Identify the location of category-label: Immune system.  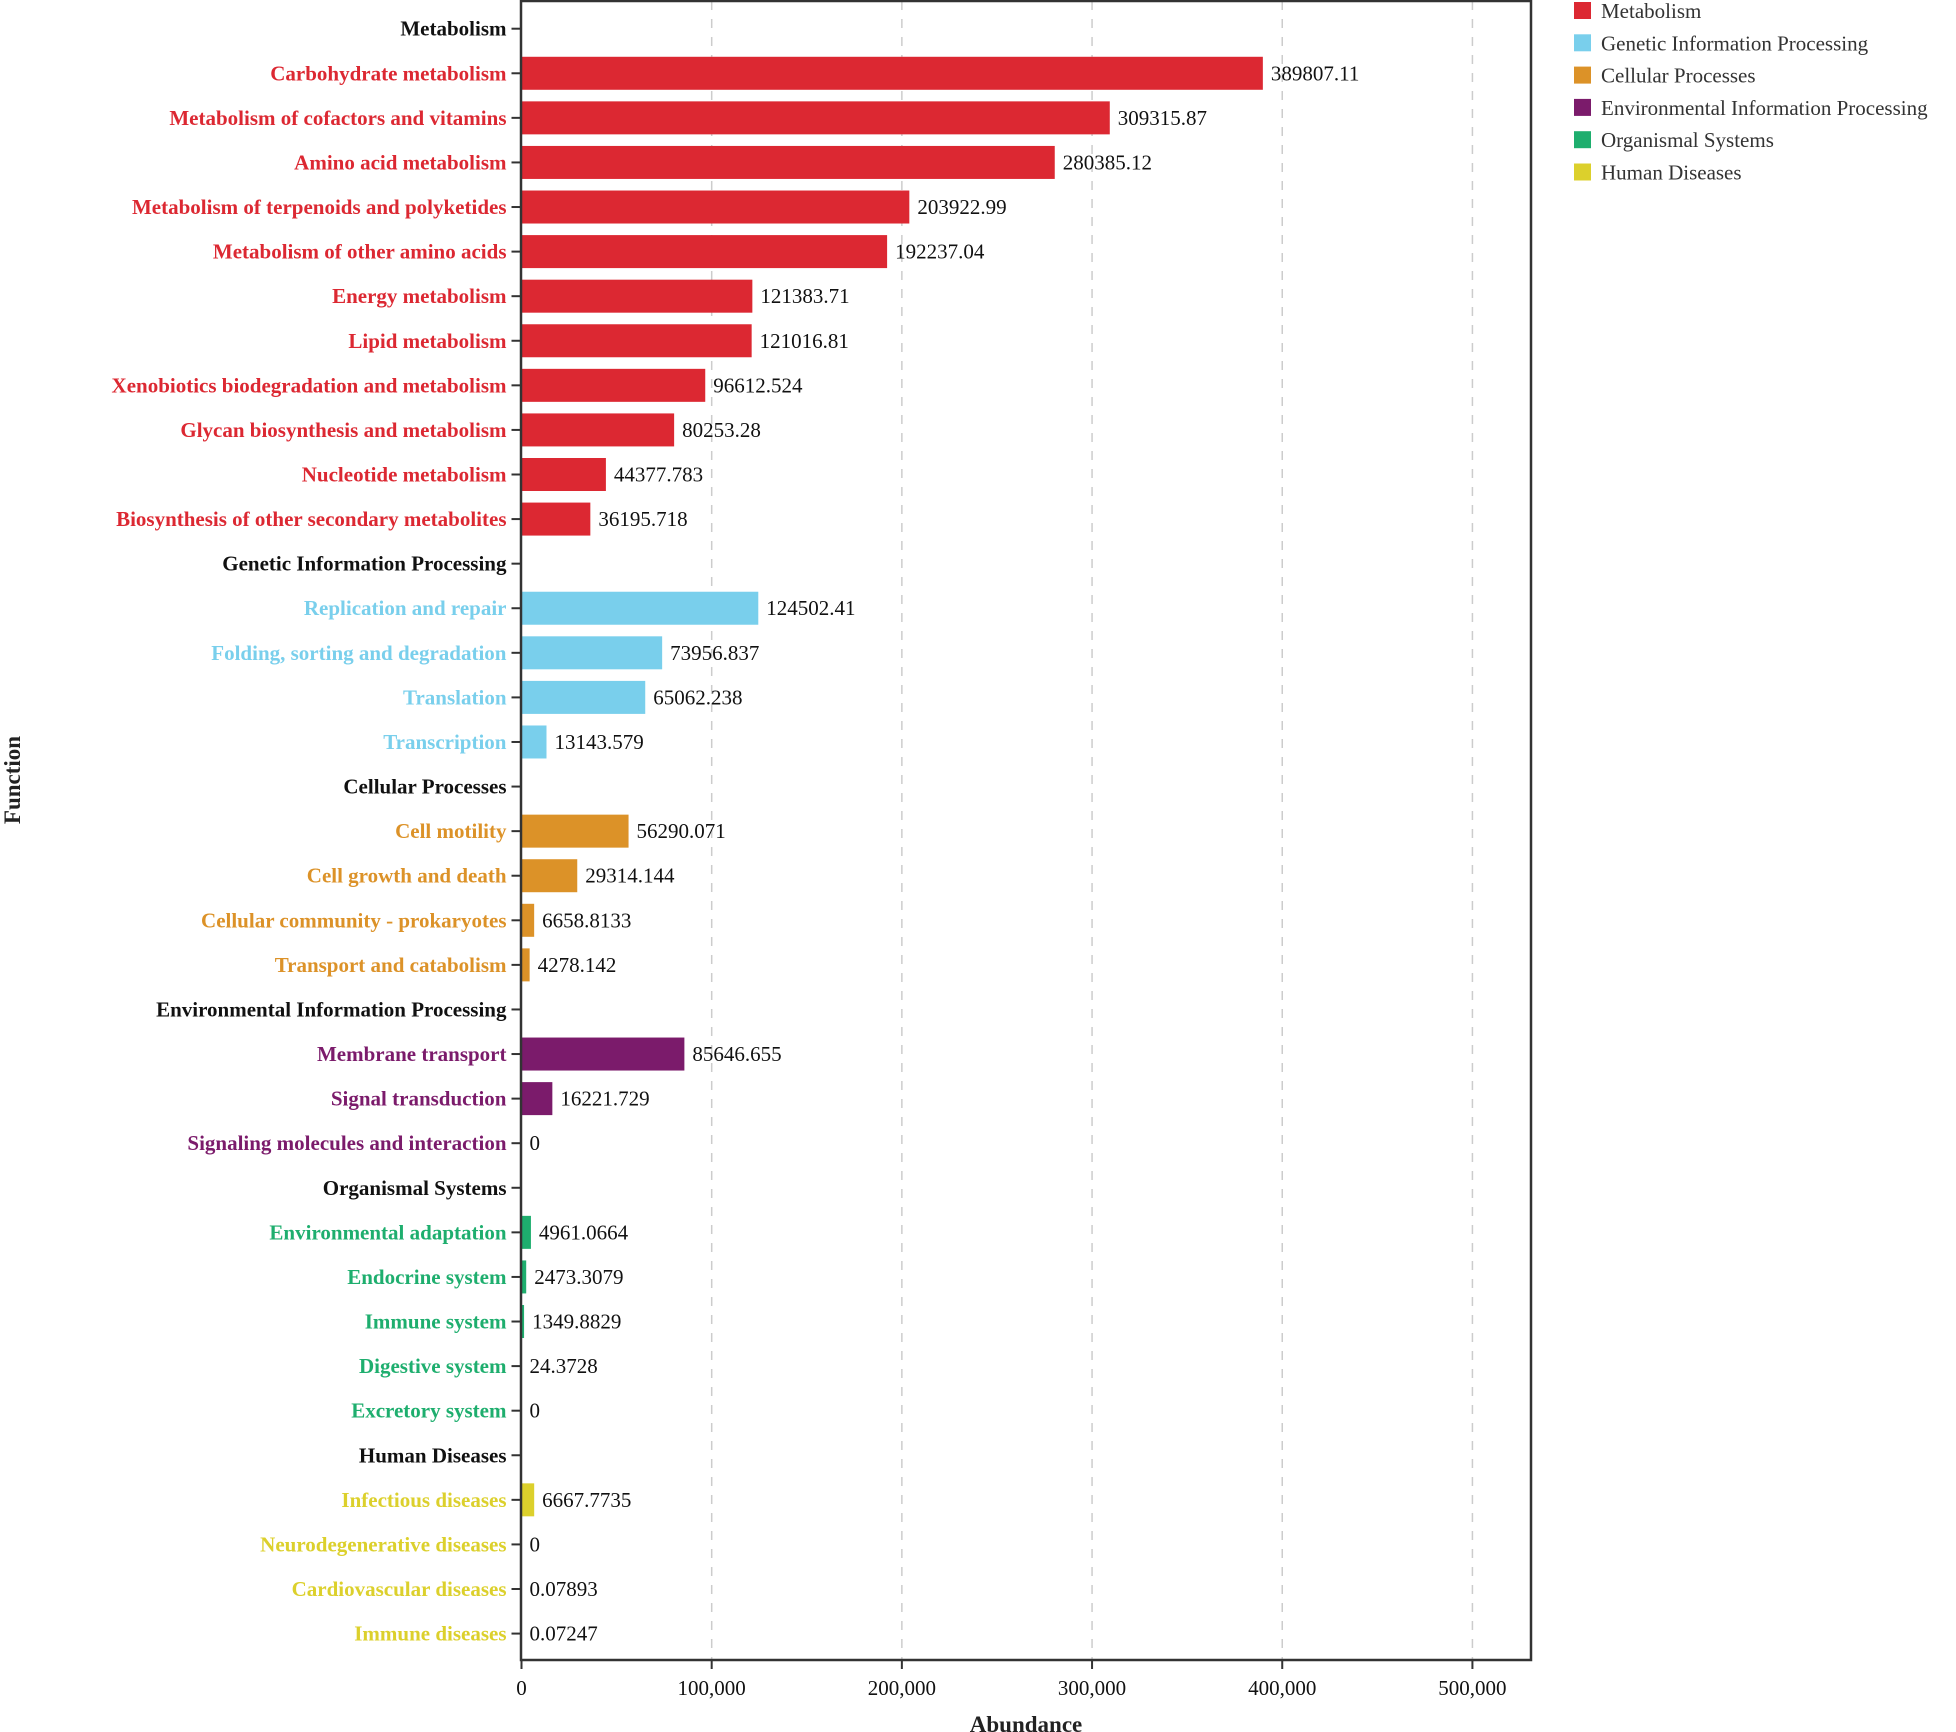
(436, 1322).